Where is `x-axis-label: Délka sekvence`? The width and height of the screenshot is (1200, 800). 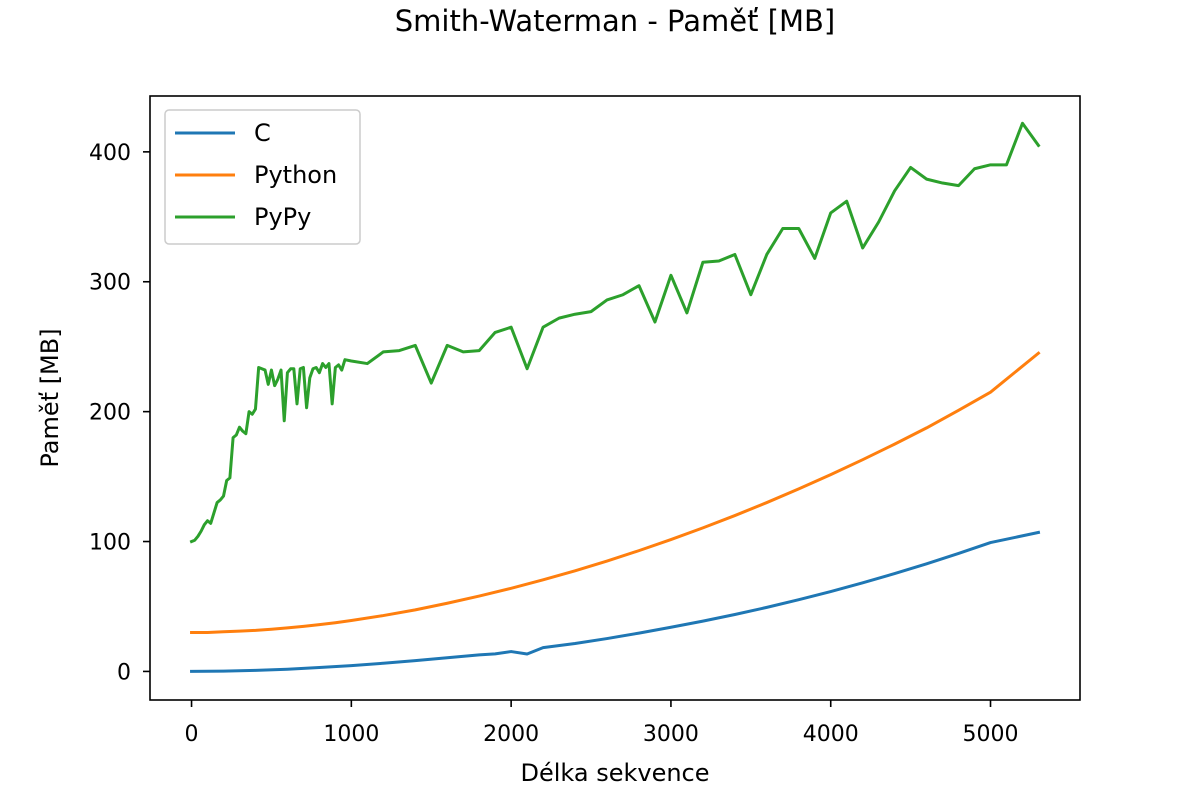
x-axis-label: Délka sekvence is located at coordinates (614, 773).